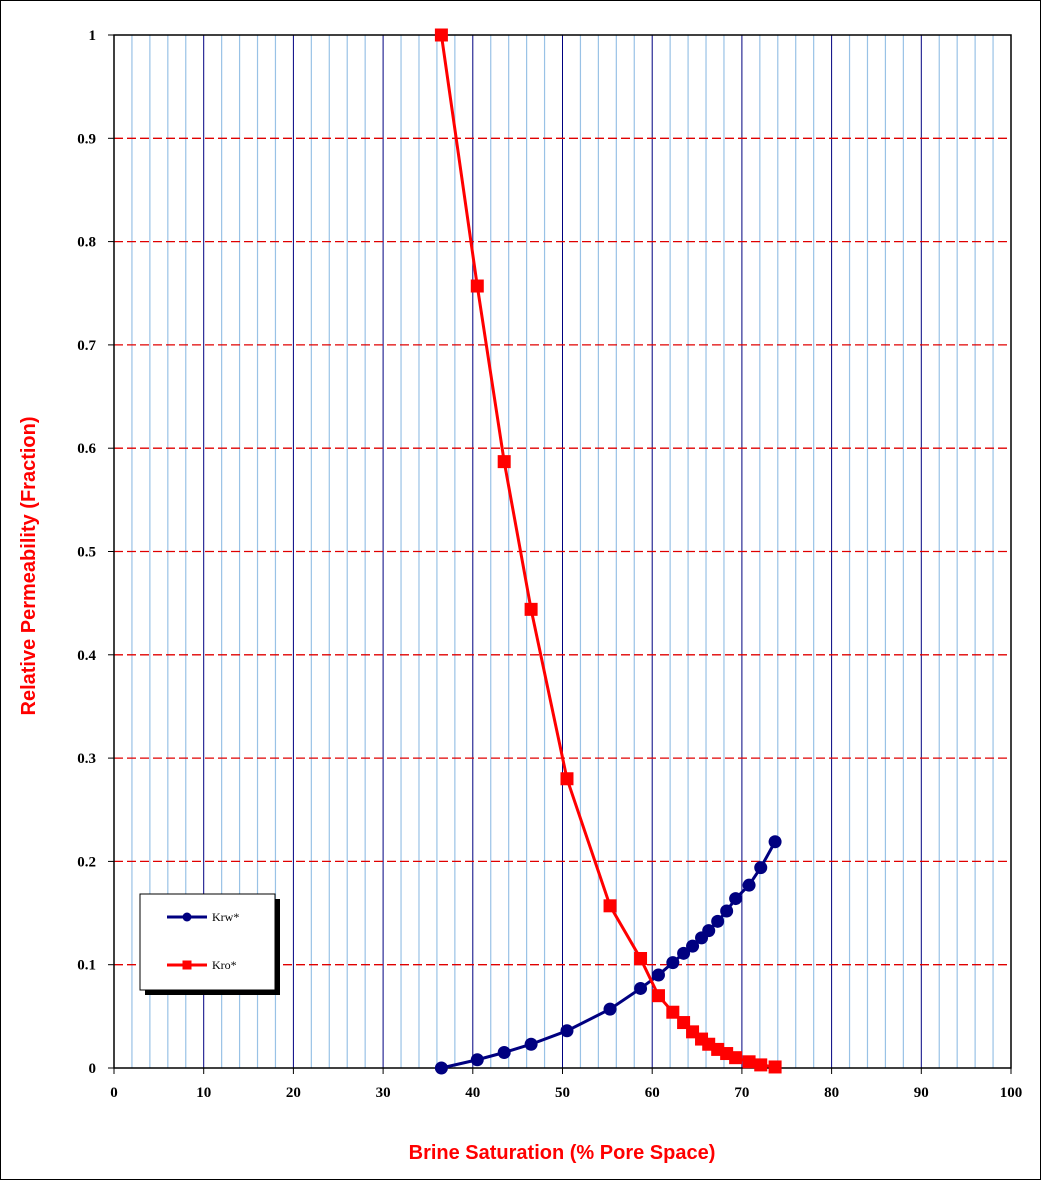  Describe the element at coordinates (86, 139) in the screenshot. I see `y-tick-label: 0.9` at that location.